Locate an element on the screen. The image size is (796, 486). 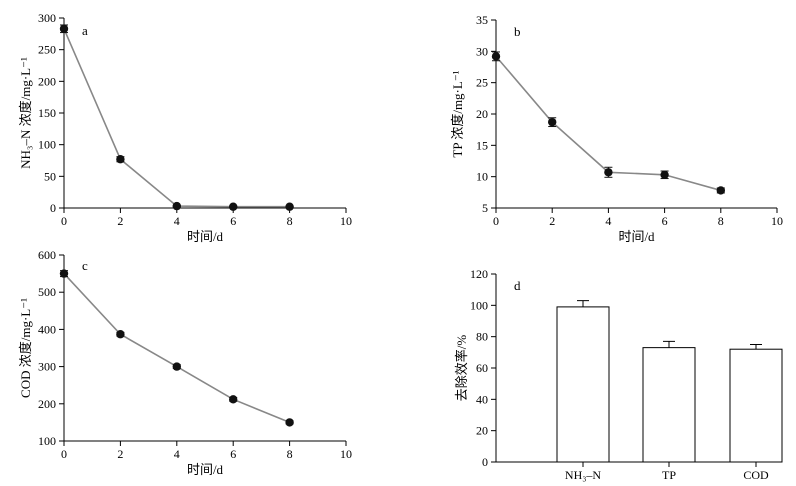
panel-letter: d is located at coordinates (517, 285).